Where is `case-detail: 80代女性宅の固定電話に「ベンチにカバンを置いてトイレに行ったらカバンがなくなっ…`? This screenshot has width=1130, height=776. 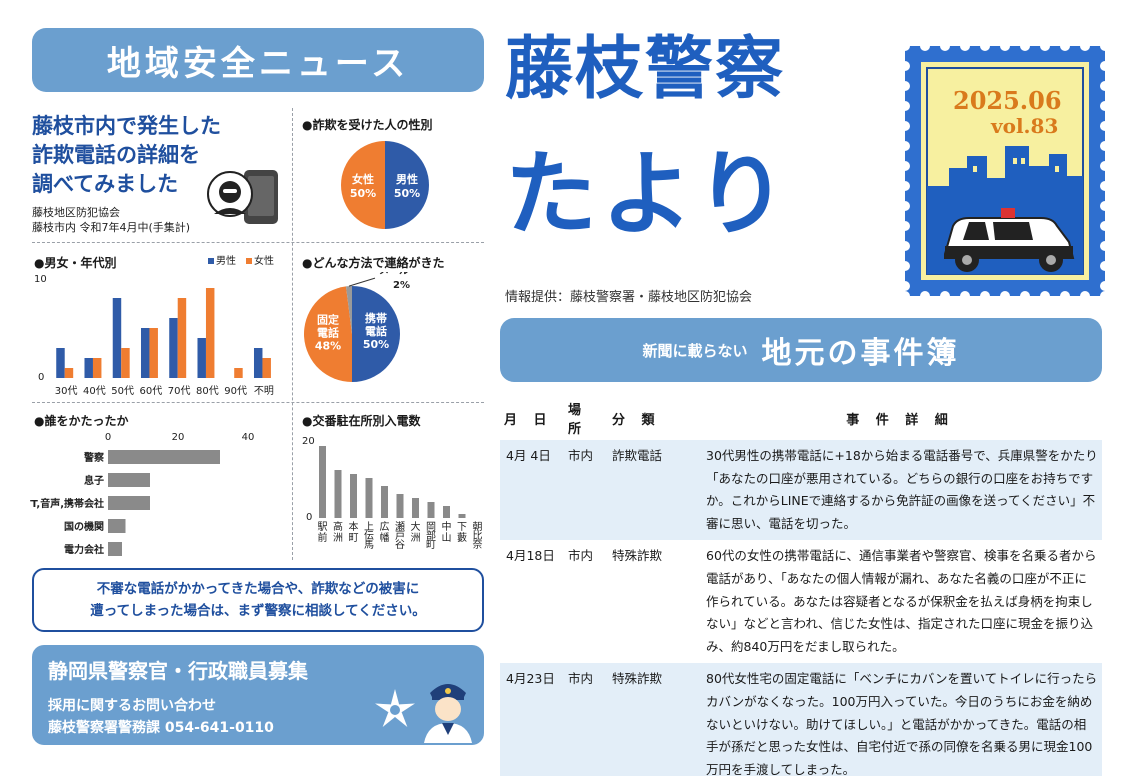 case-detail: 80代女性宅の固定電話に「ベンチにカバンを置いてトイレに行ったらカバンがなくなっ… is located at coordinates (900, 719).